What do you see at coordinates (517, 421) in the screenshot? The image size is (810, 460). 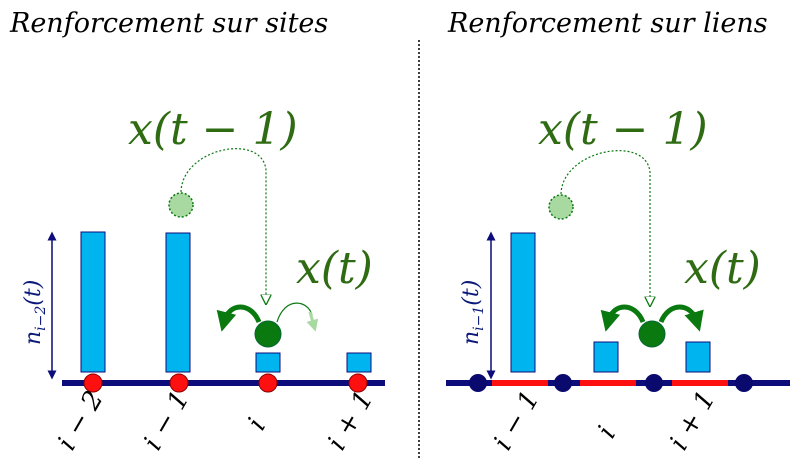 I see `right-tick: i − 1` at bounding box center [517, 421].